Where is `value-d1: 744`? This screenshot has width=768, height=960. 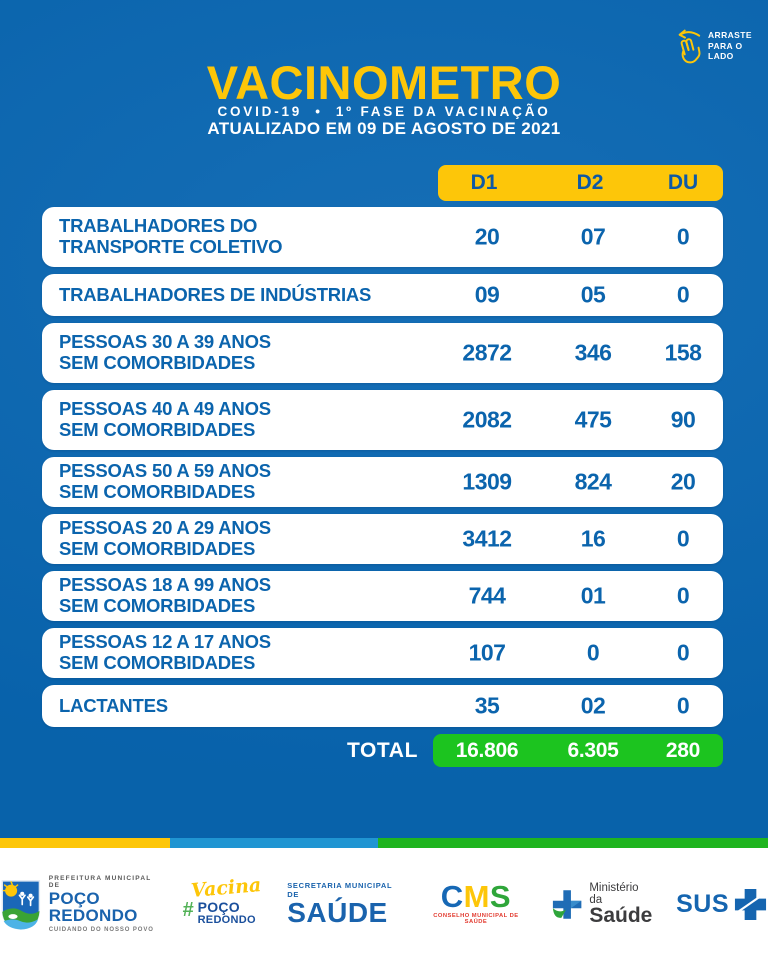
value-d1: 744 is located at coordinates (487, 595).